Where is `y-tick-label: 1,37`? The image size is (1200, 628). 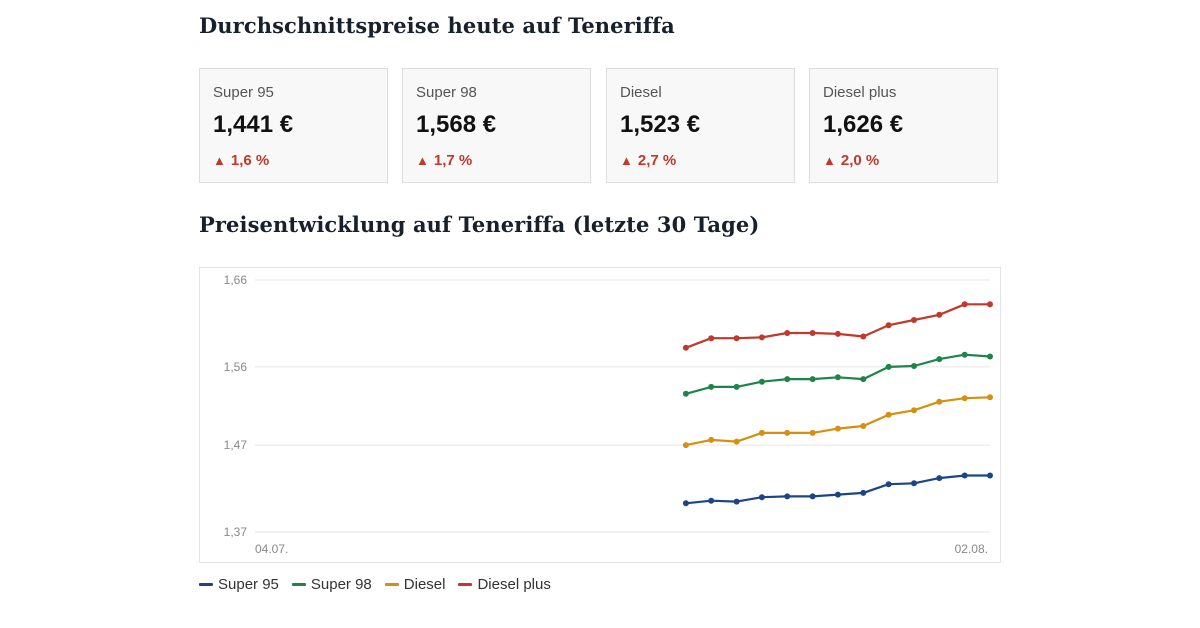
y-tick-label: 1,37 is located at coordinates (236, 532).